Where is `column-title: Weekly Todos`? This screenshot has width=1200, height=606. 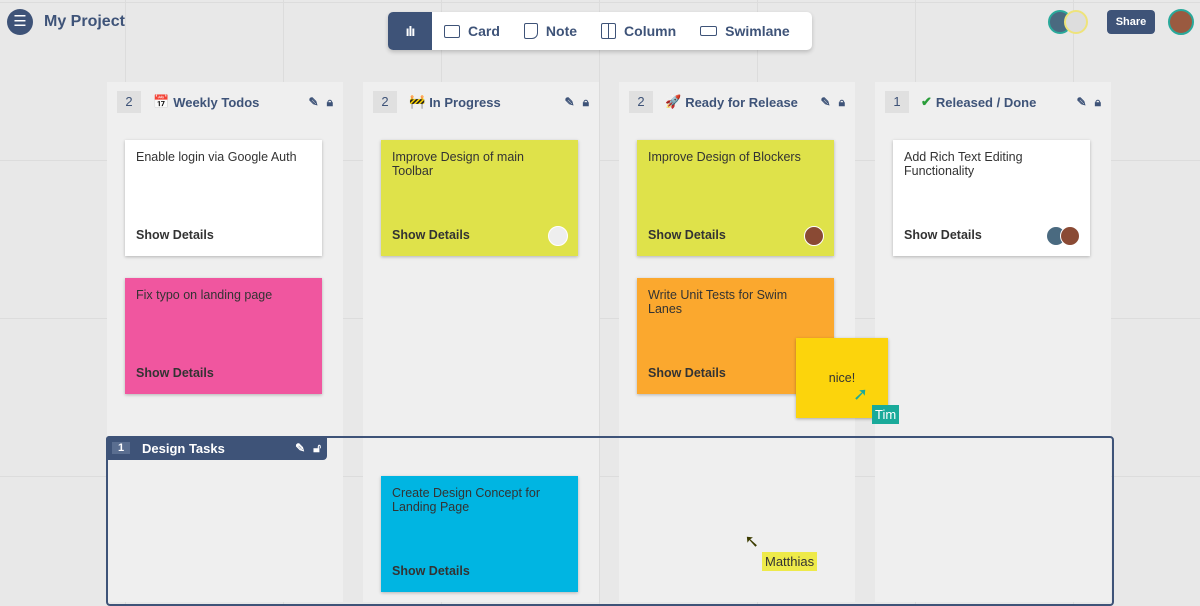
column-title: Weekly Todos is located at coordinates (216, 102).